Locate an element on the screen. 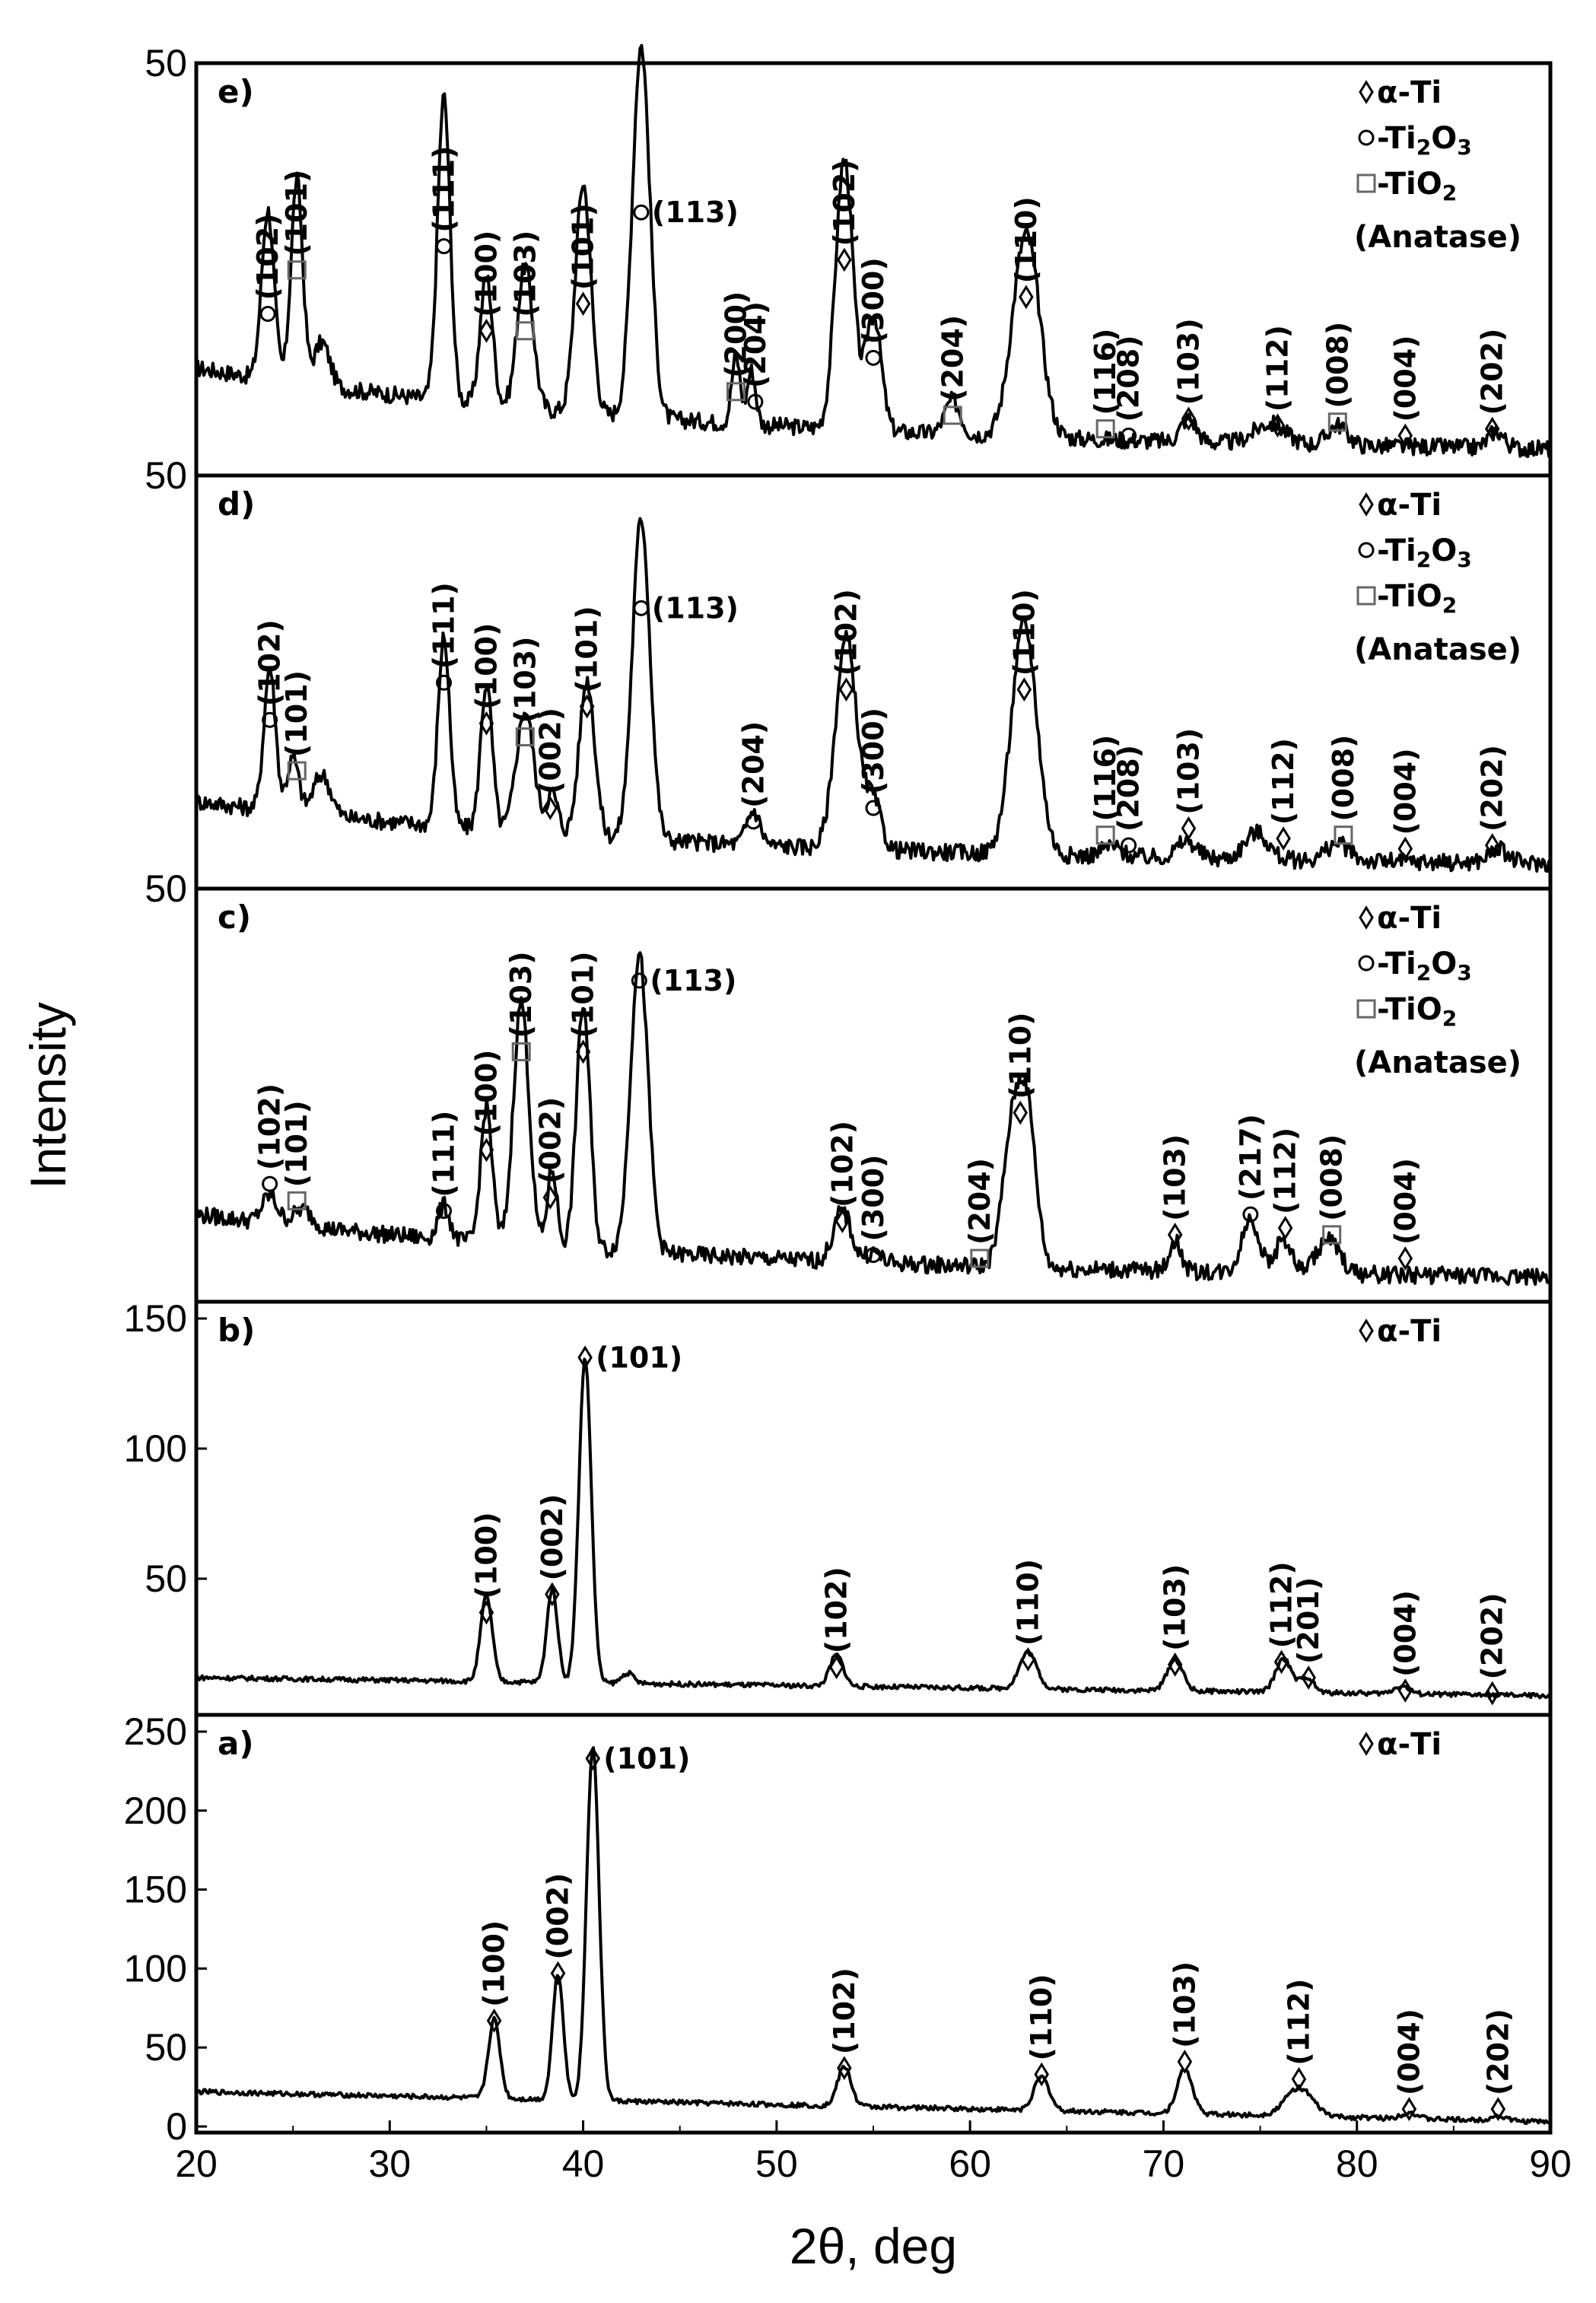 Image resolution: width=1596 pixels, height=2303 pixels. y-tick-label: 150 is located at coordinates (155, 1890).